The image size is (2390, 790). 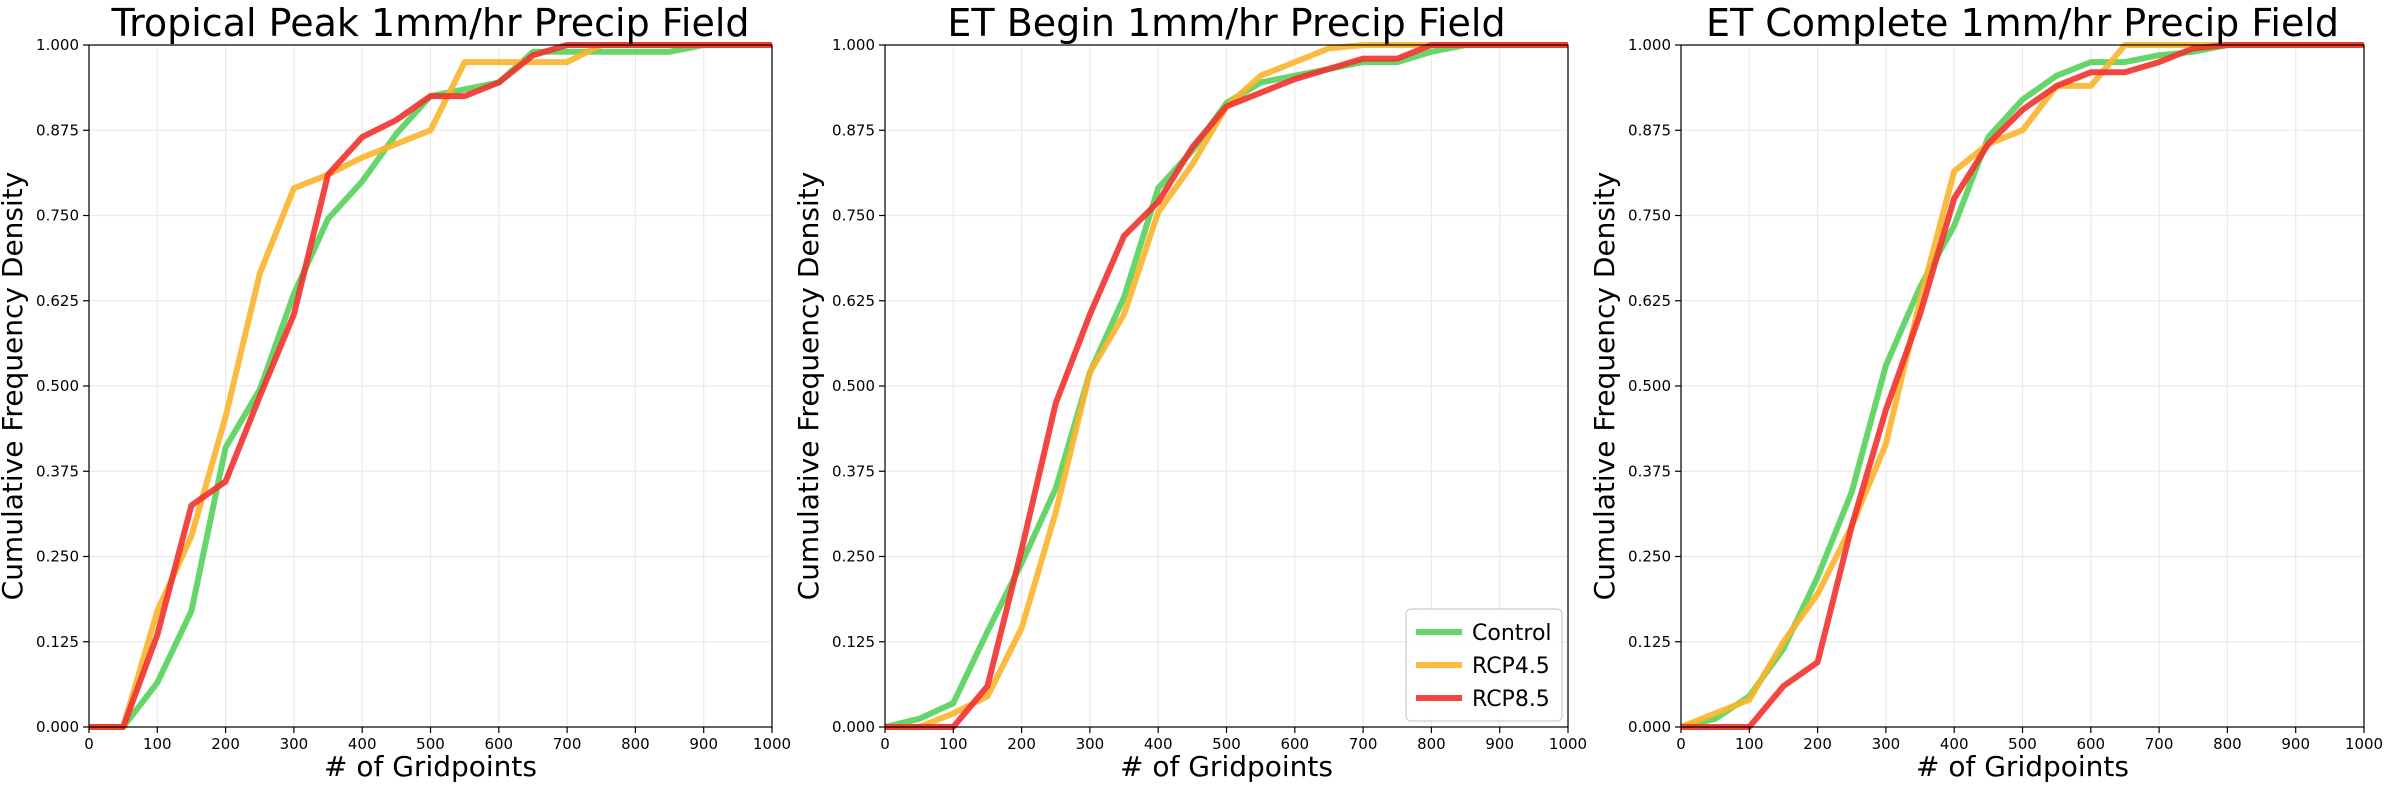 What do you see at coordinates (1511, 699) in the screenshot?
I see `legend-label: RCP8.5` at bounding box center [1511, 699].